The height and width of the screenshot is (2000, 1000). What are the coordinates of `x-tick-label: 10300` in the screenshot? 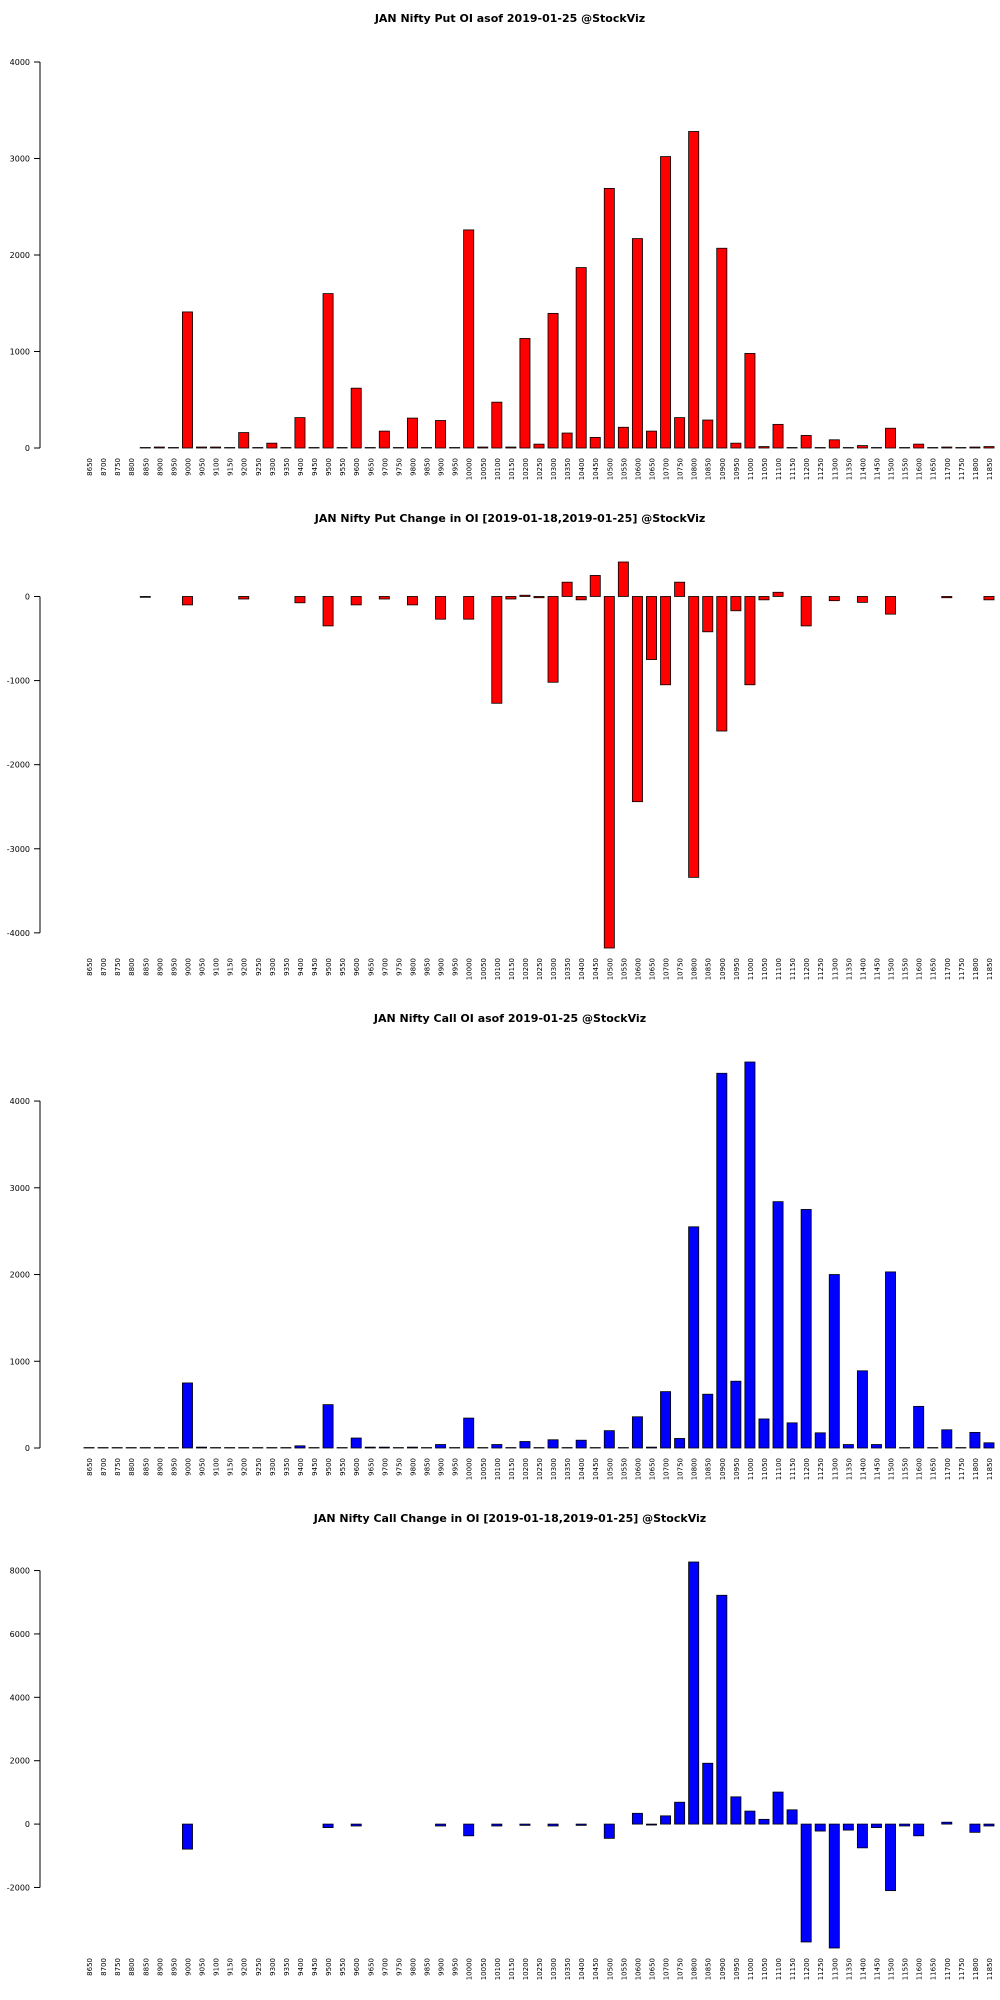 It's located at (554, 969).